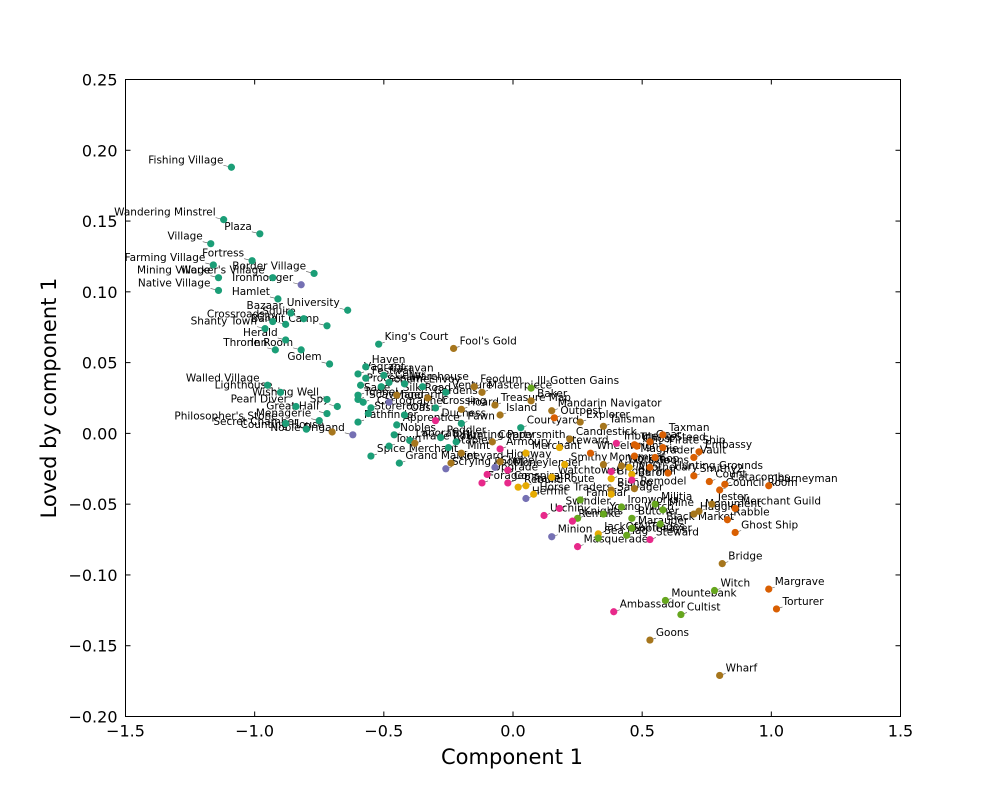  Describe the element at coordinates (563, 479) in the screenshot. I see `point-label: Trade Route` at that location.